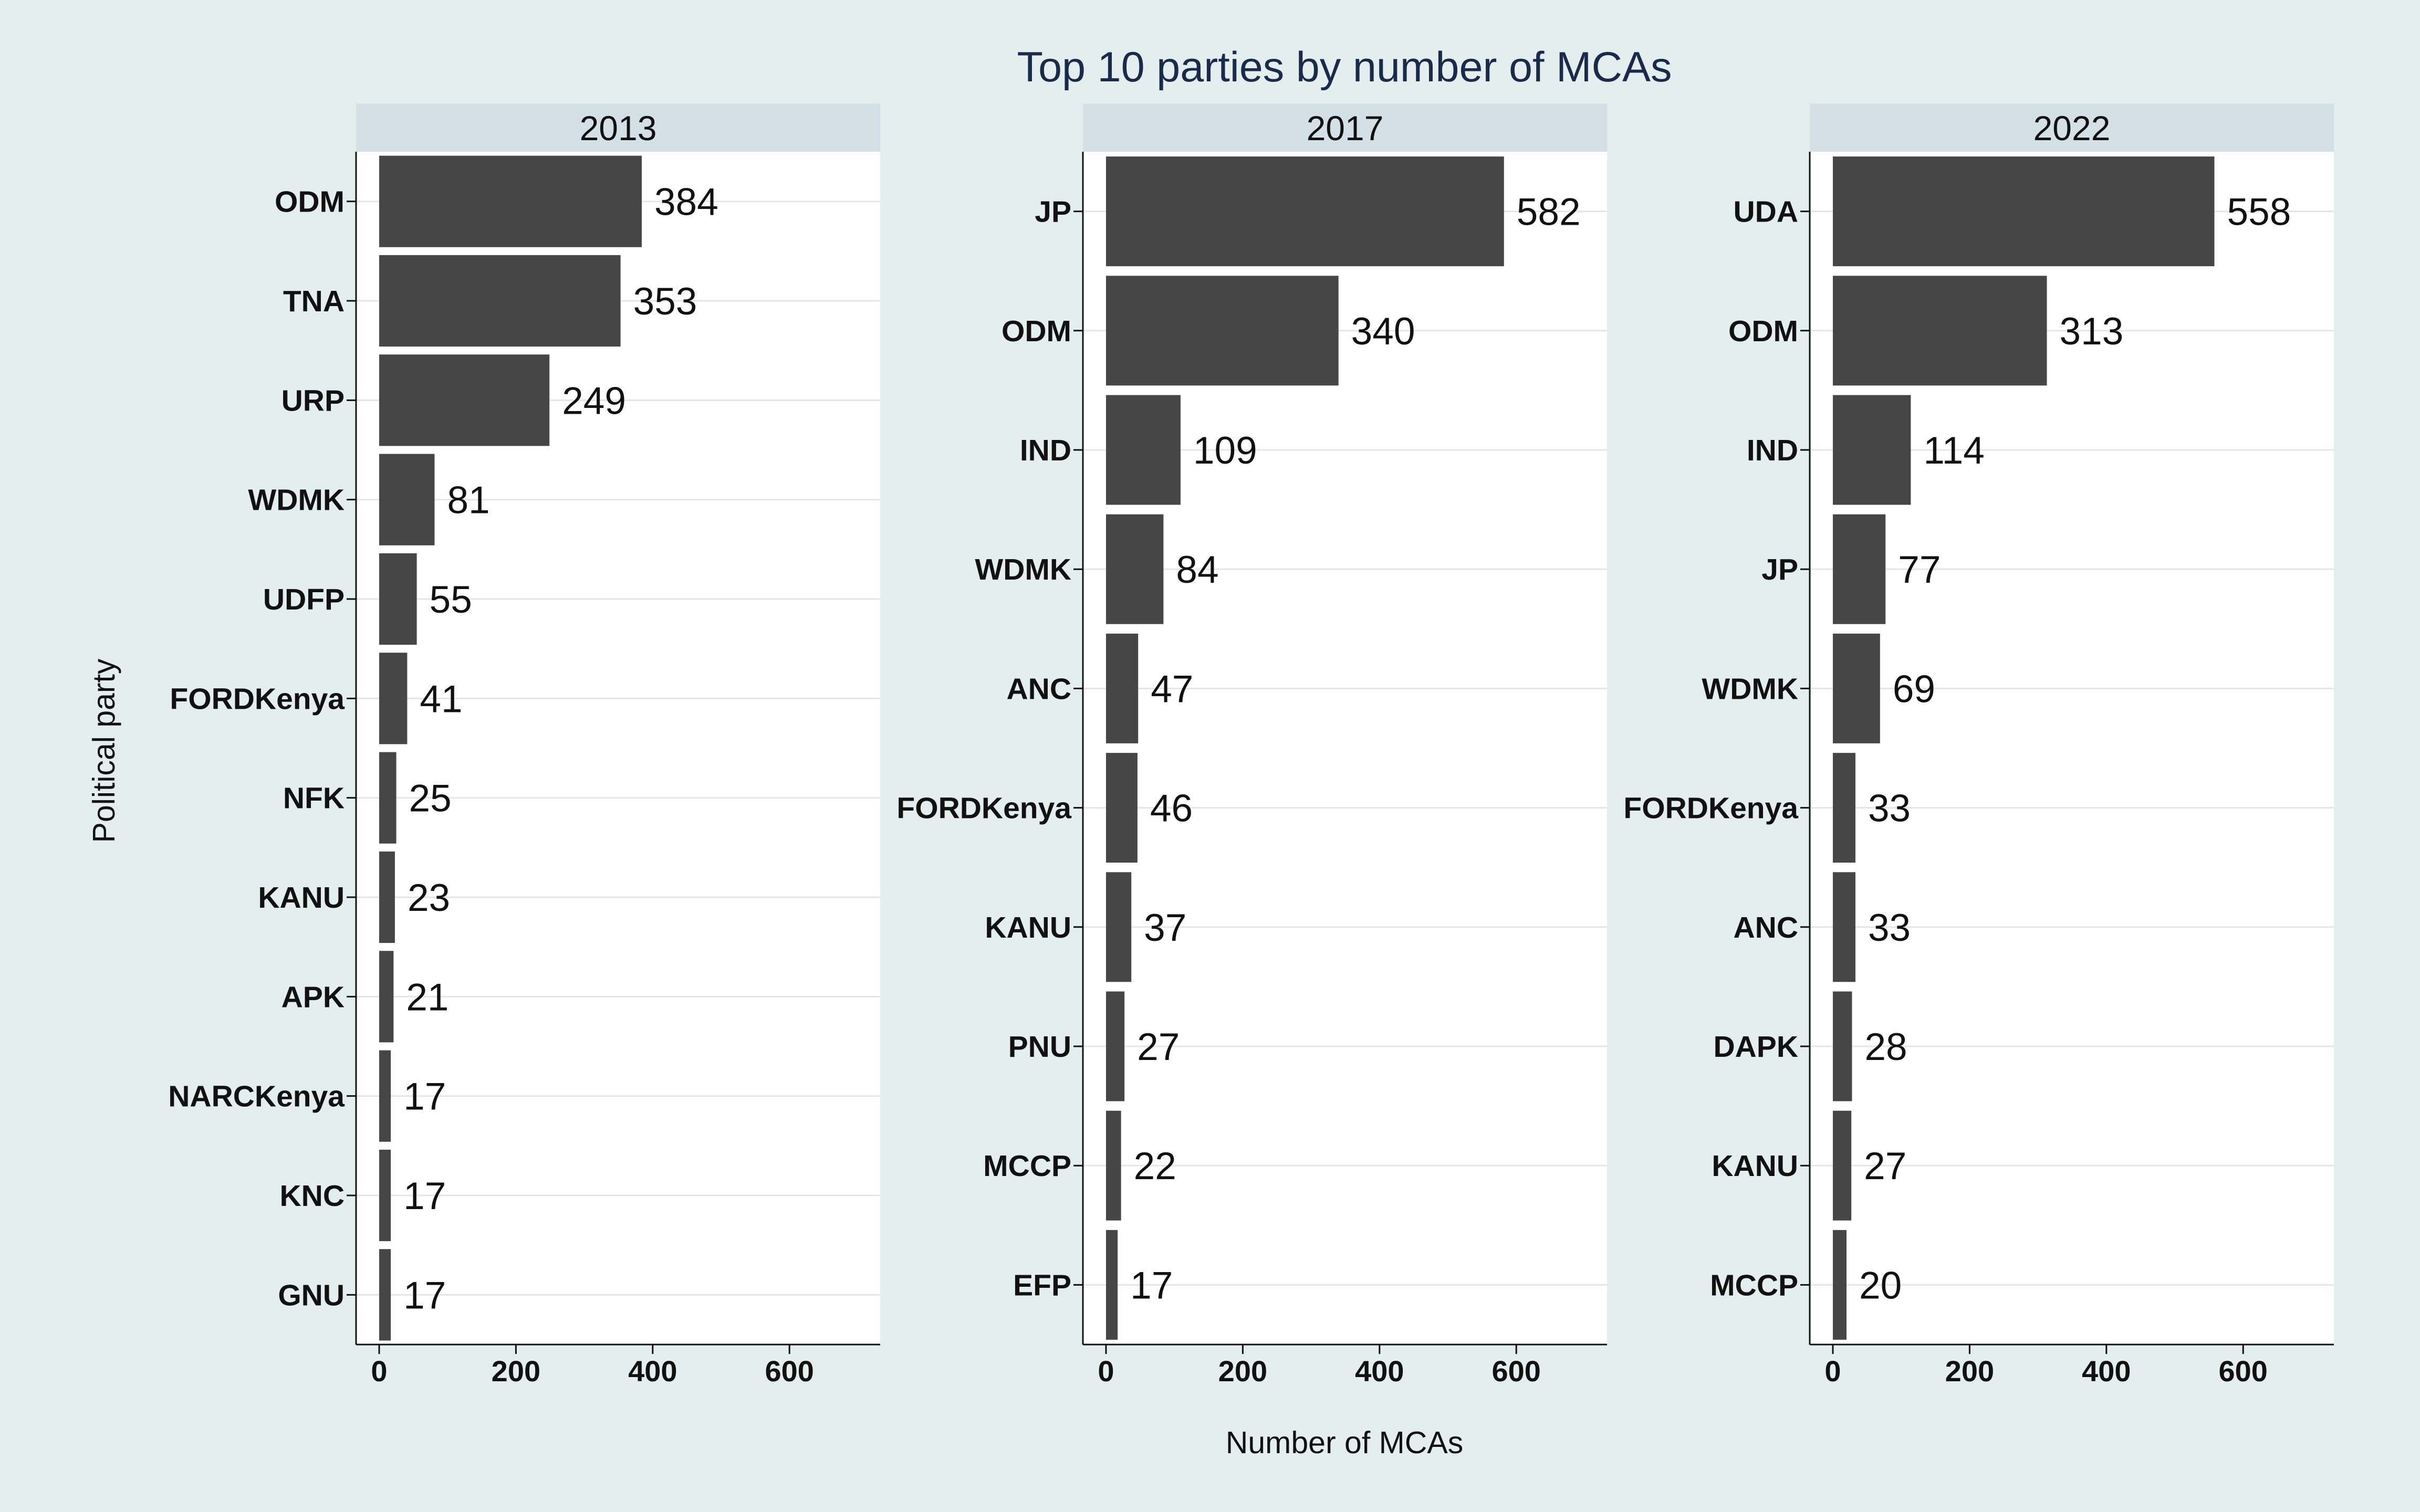 Image resolution: width=2420 pixels, height=1512 pixels. Describe the element at coordinates (1920, 570) in the screenshot. I see `value-label-JP: 77` at that location.